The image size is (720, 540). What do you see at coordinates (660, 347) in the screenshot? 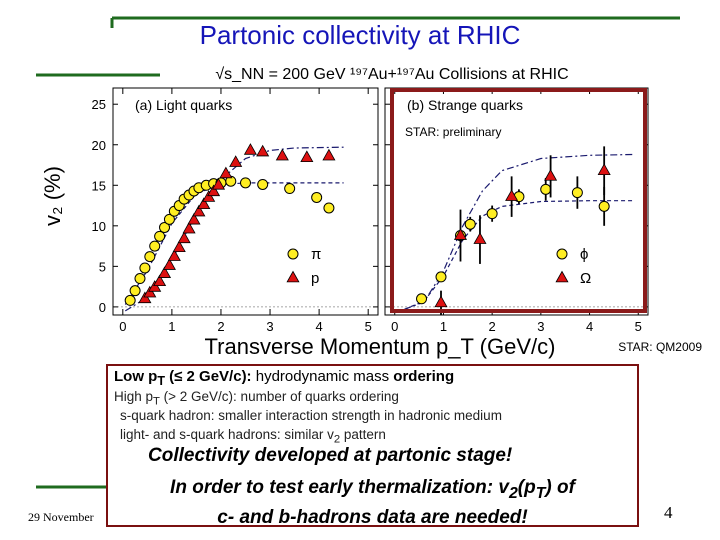
I see `star-qm2009-label: STAR: QM2009` at bounding box center [660, 347].